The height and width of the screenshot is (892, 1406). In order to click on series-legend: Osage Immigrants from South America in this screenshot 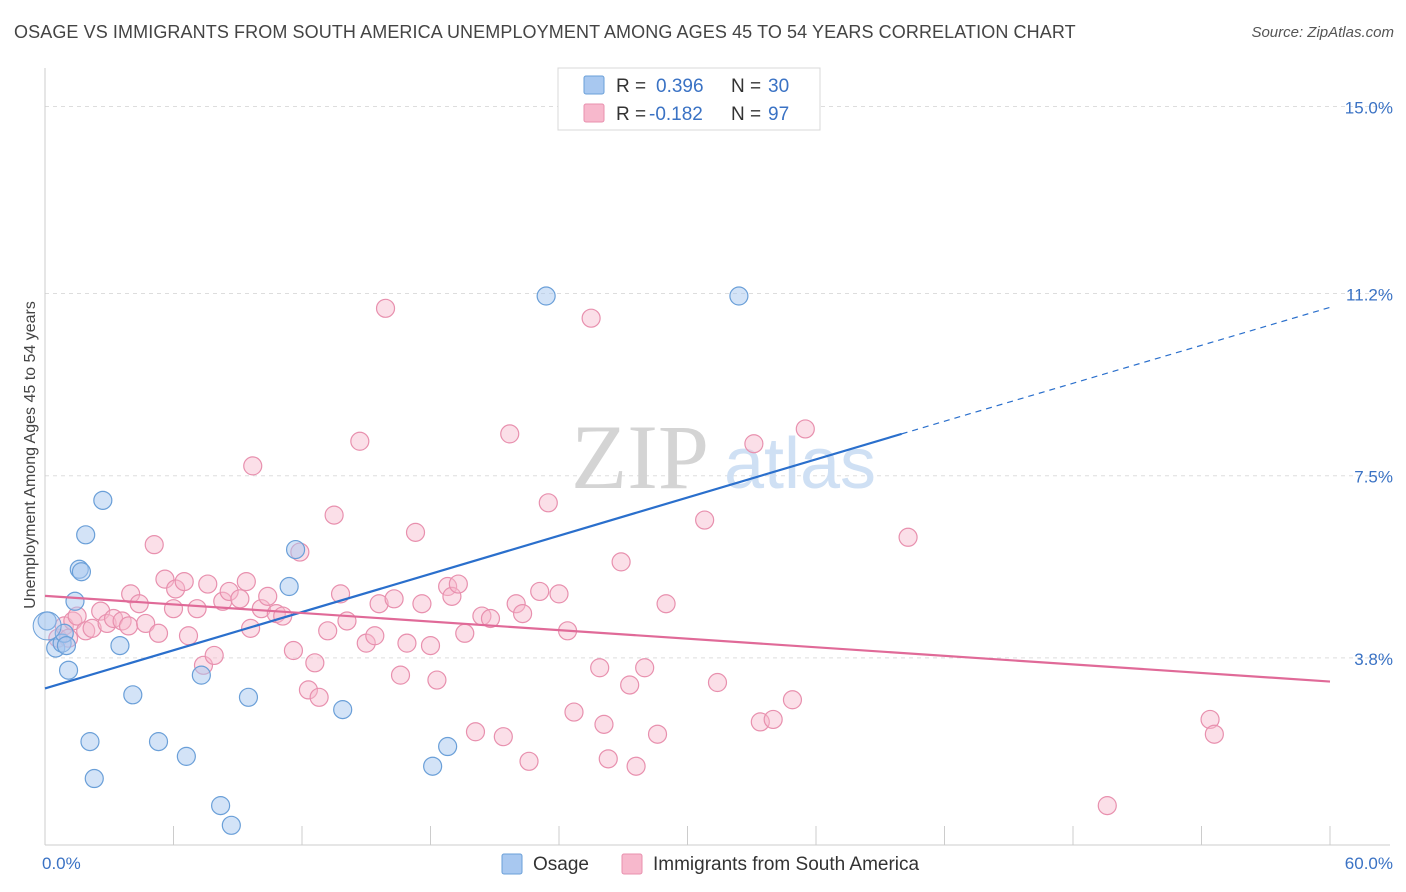, I will do `click(710, 864)`.